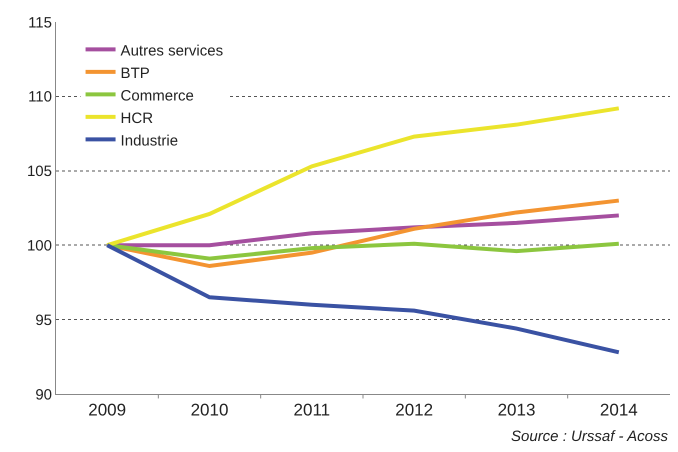  Describe the element at coordinates (39, 245) in the screenshot. I see `y-tick-label: 100` at that location.